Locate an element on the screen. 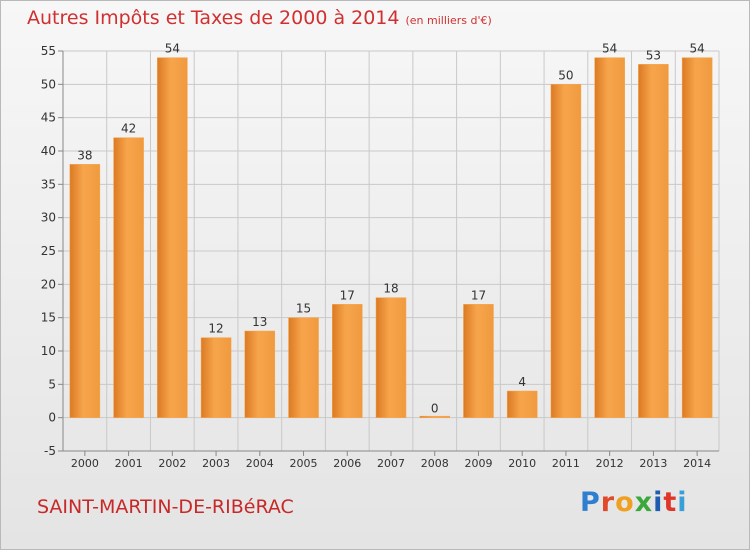 This screenshot has width=750, height=550. proxiti-logo: Proxiti is located at coordinates (634, 502).